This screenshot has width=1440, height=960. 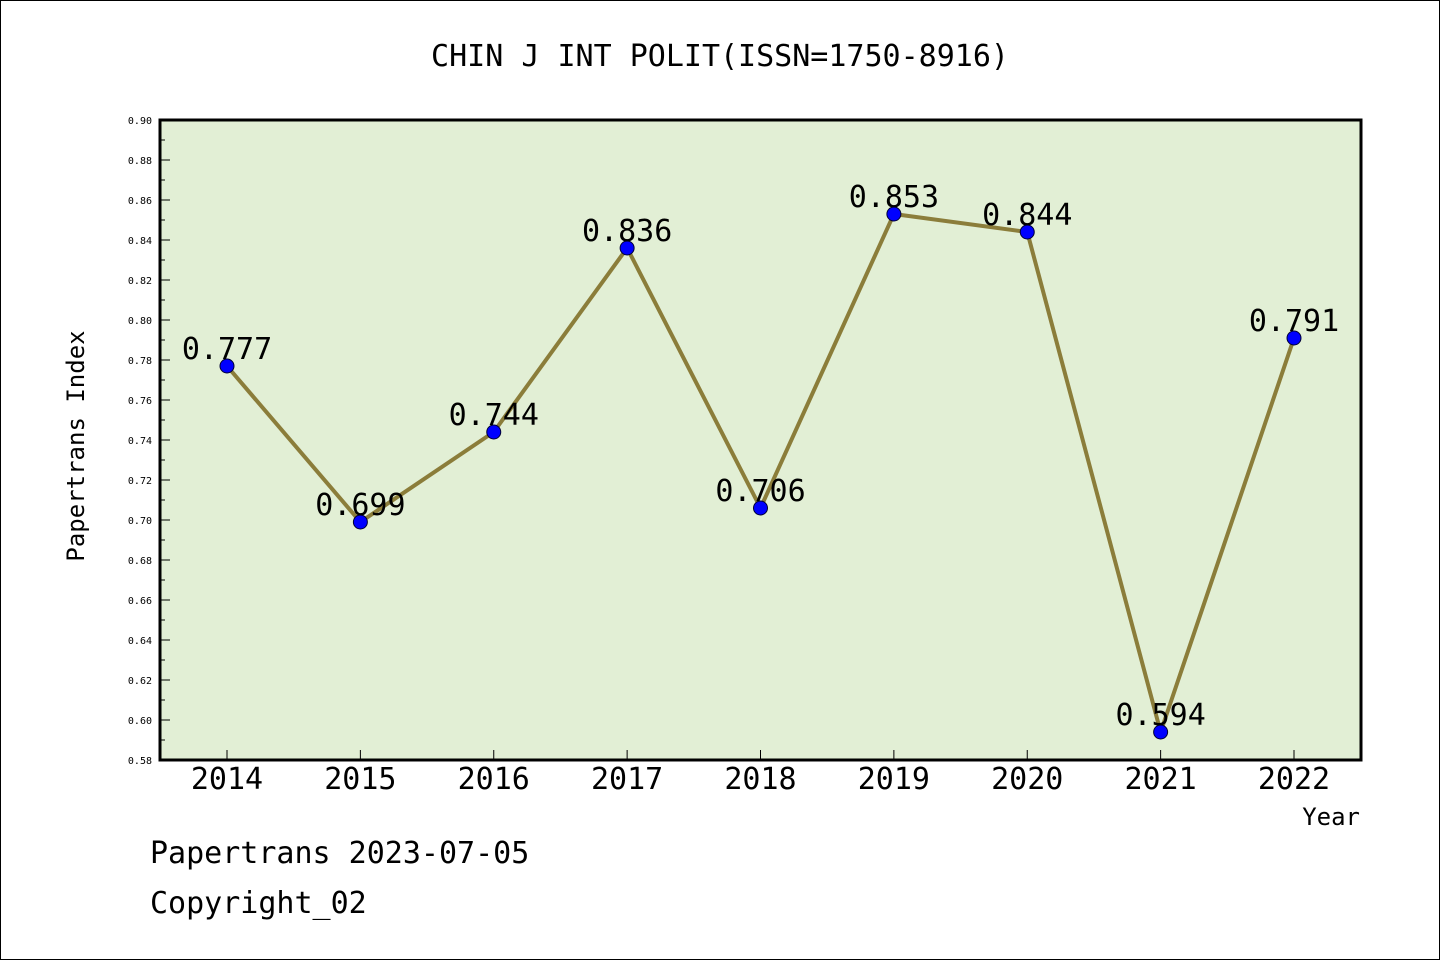 I want to click on chart-title: CHIN J INT POLIT(ISSN=1750-8916), so click(x=720, y=56).